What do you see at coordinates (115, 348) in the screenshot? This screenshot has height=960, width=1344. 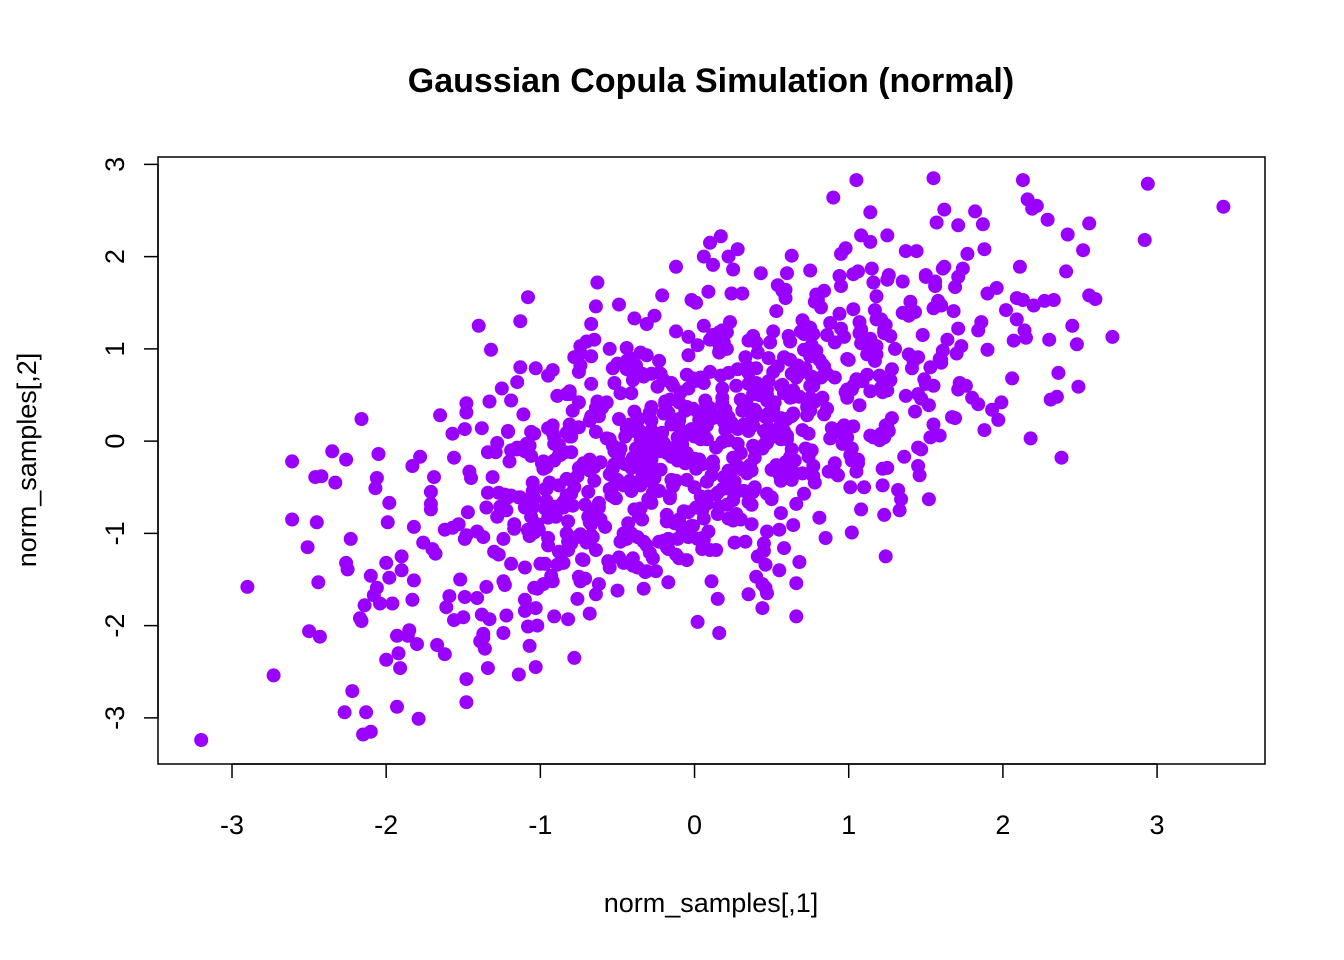 I see `y-tick-label: 1` at bounding box center [115, 348].